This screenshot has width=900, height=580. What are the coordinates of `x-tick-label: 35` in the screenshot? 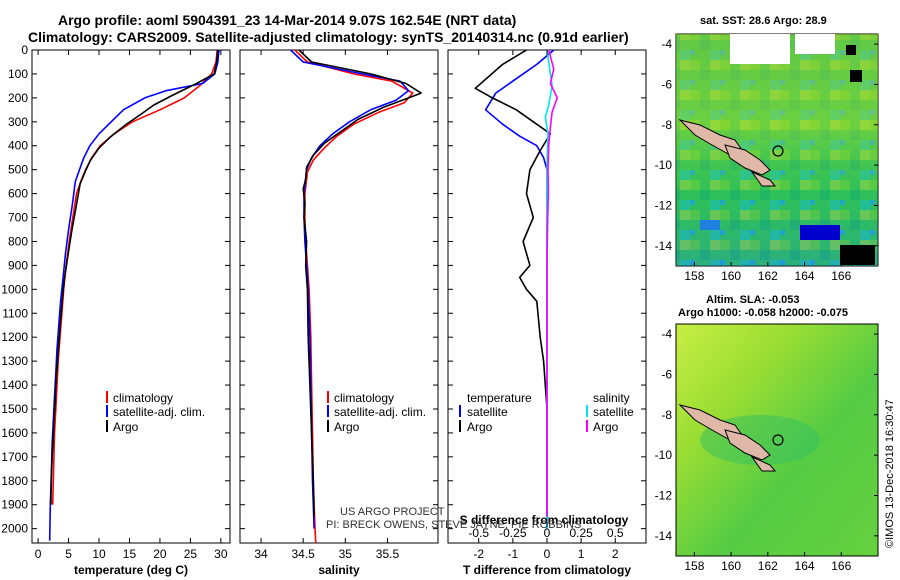 It's located at (346, 554).